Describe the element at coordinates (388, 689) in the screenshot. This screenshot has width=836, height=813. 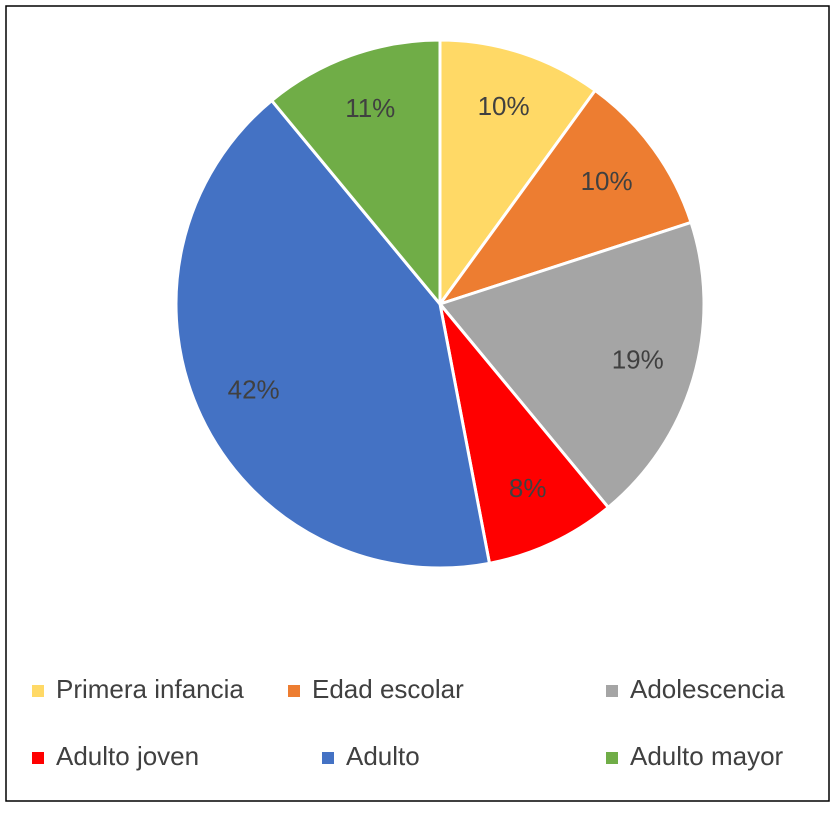
I see `legend-label: Edad escolar` at that location.